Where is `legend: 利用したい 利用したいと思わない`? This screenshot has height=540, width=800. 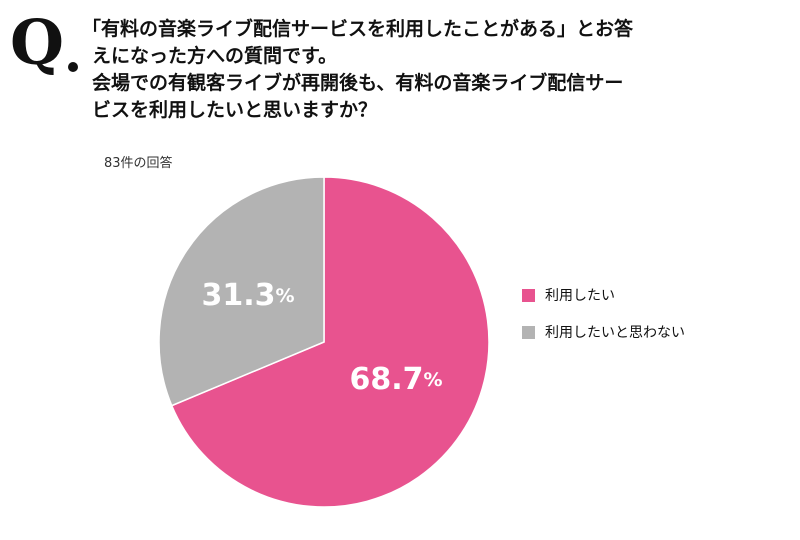
legend: 利用したい 利用したいと思わない is located at coordinates (603, 322).